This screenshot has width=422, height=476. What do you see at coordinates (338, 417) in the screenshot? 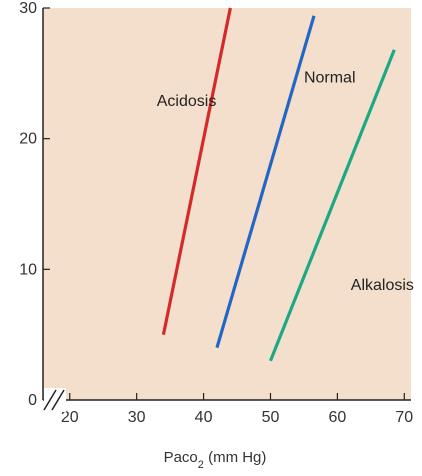
I see `x-tick-label: 60` at bounding box center [338, 417].